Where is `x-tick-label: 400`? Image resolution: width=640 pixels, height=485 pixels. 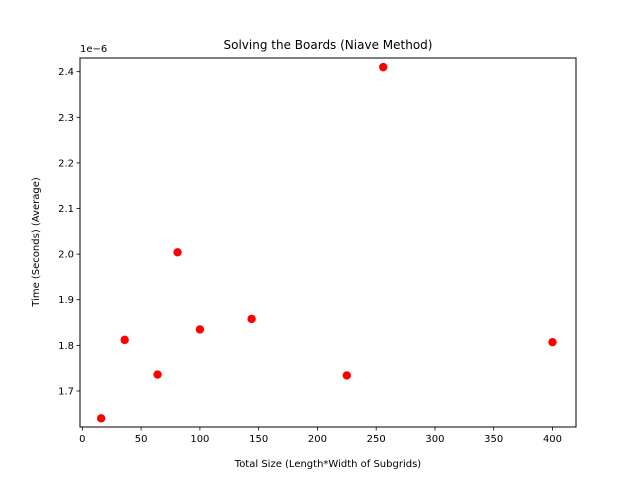 x-tick-label: 400 is located at coordinates (552, 439).